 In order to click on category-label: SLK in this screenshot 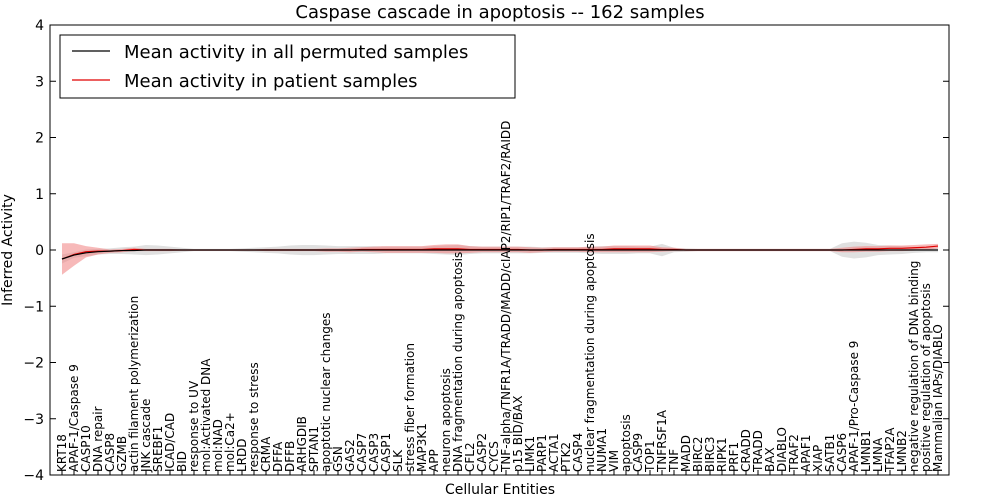, I will do `click(398, 460)`.